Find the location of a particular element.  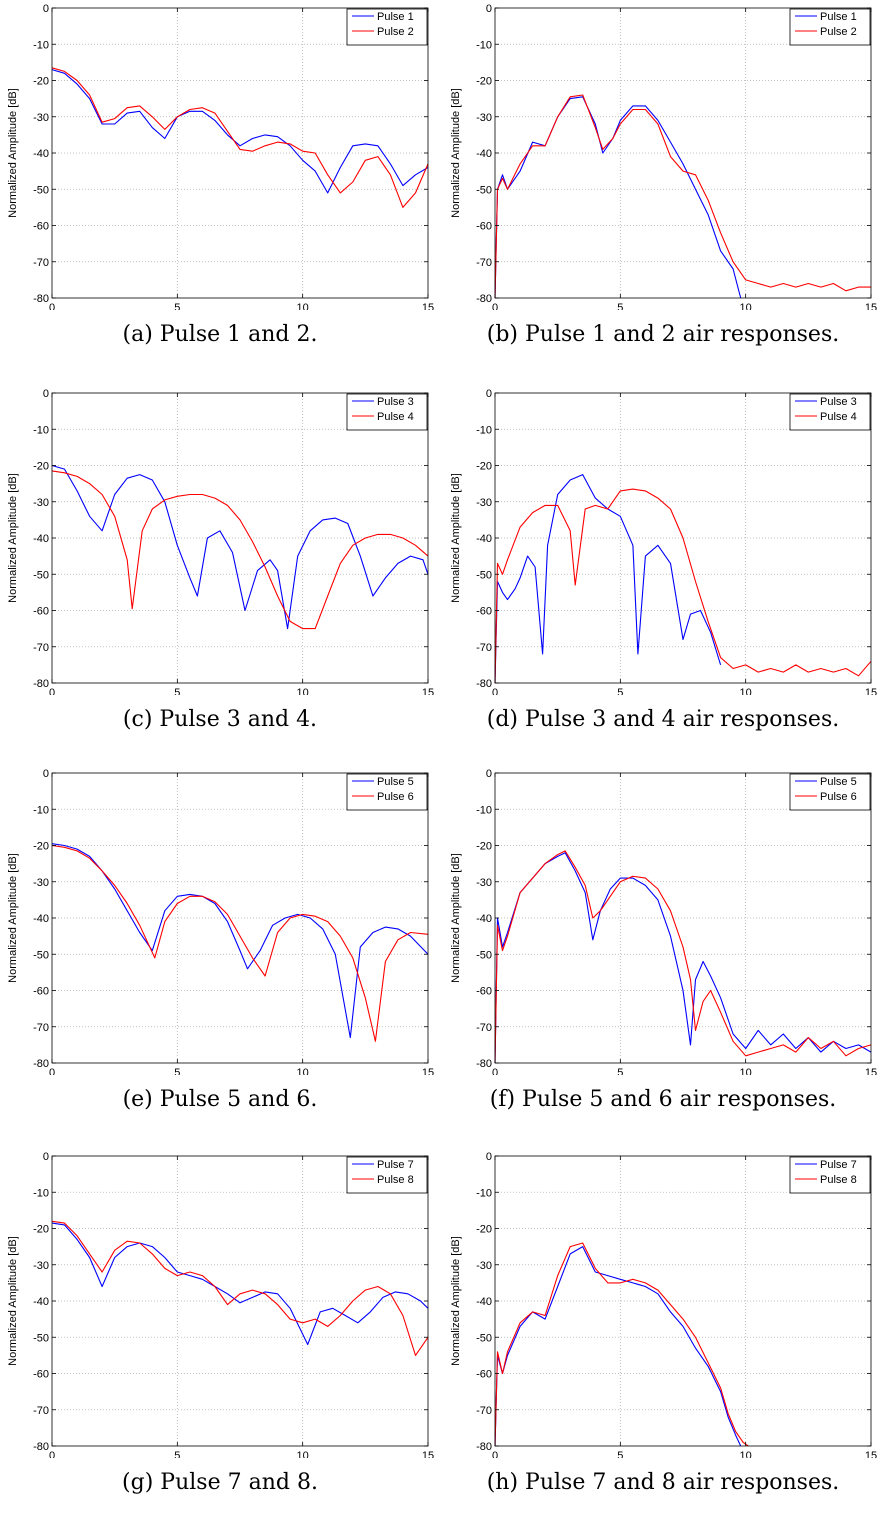

legend-label-1: Pulse 5 is located at coordinates (395, 782).